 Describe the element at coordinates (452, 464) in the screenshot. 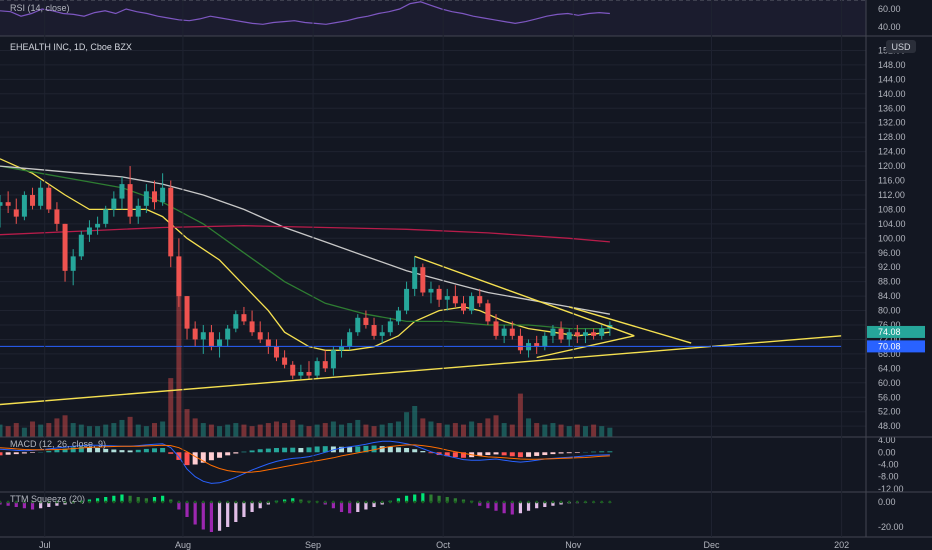

I see `macd-pane: 4.00 0.00 -4.00 -8.00 -12.00` at that location.